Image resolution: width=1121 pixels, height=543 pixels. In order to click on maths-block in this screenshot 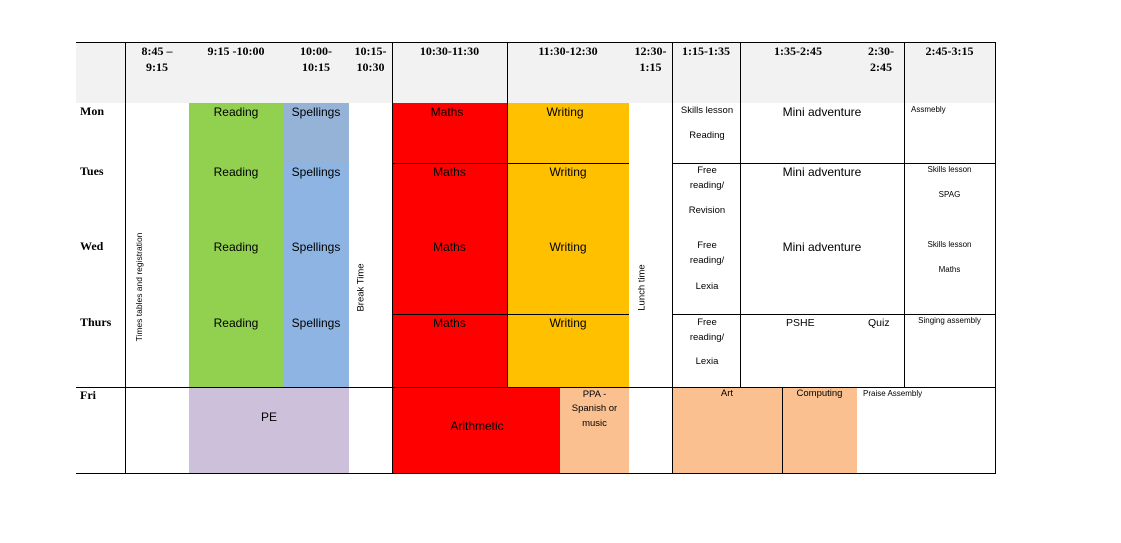, I will do `click(449, 245)`.